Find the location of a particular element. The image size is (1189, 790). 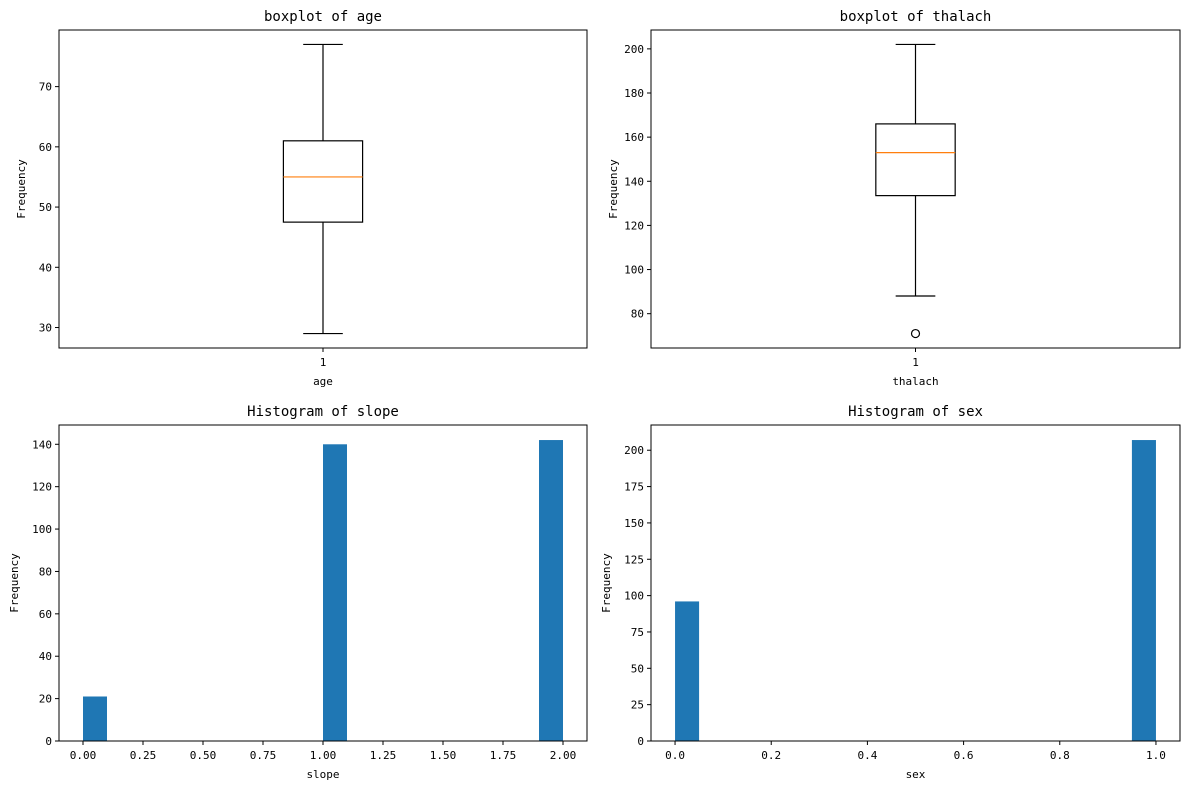

y-tick-label: 30 is located at coordinates (45, 328).